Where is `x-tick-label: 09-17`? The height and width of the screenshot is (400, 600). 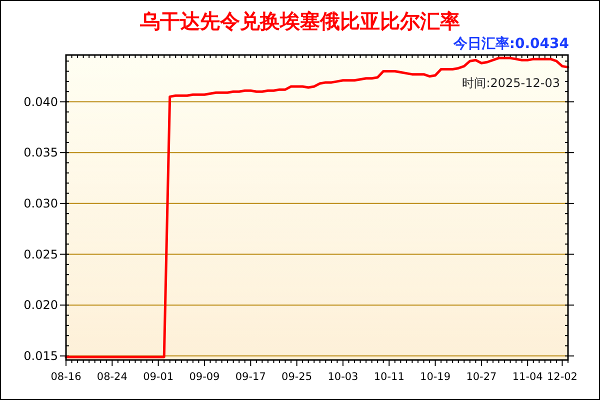
x-tick-label: 09-17 is located at coordinates (250, 377).